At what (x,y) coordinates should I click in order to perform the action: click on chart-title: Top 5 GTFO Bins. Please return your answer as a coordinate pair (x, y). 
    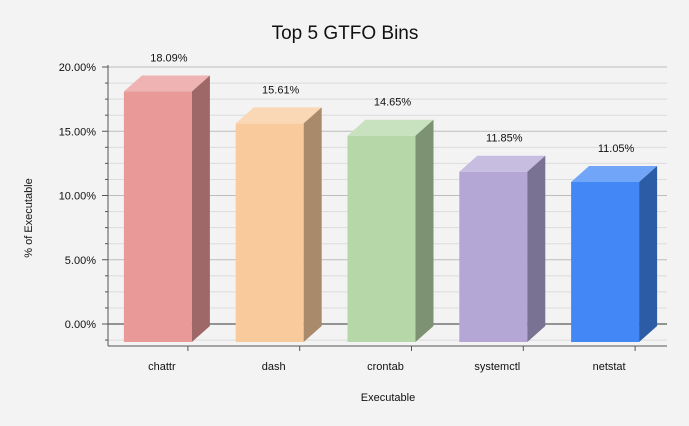
    Looking at the image, I should click on (345, 33).